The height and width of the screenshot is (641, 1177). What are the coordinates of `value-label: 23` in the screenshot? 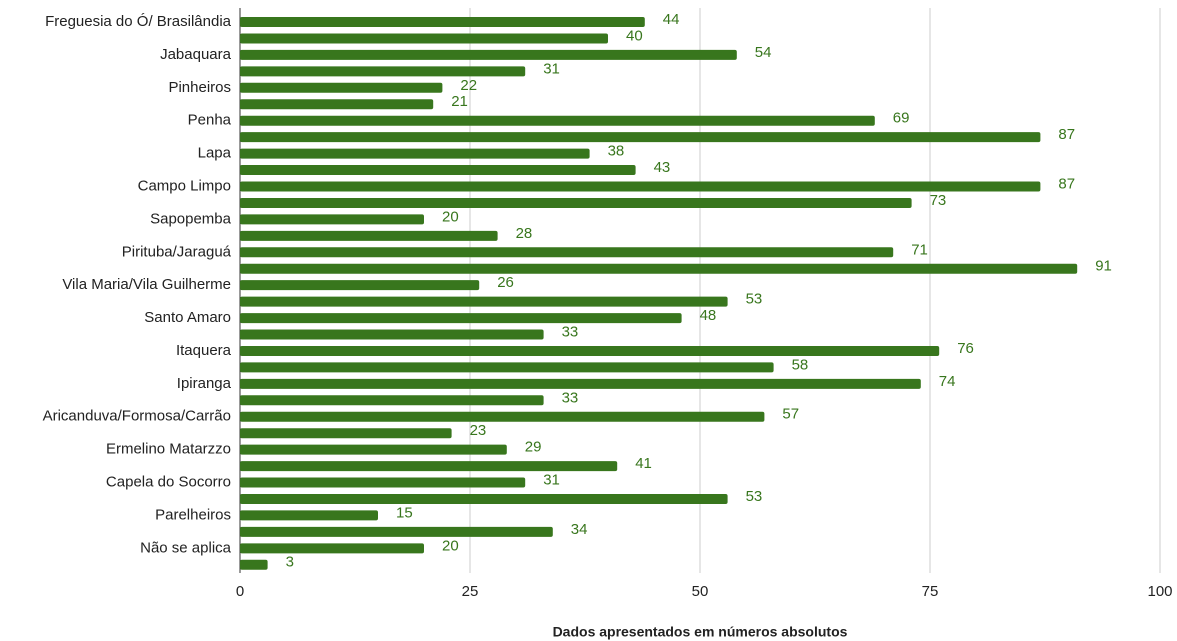 It's located at (478, 430).